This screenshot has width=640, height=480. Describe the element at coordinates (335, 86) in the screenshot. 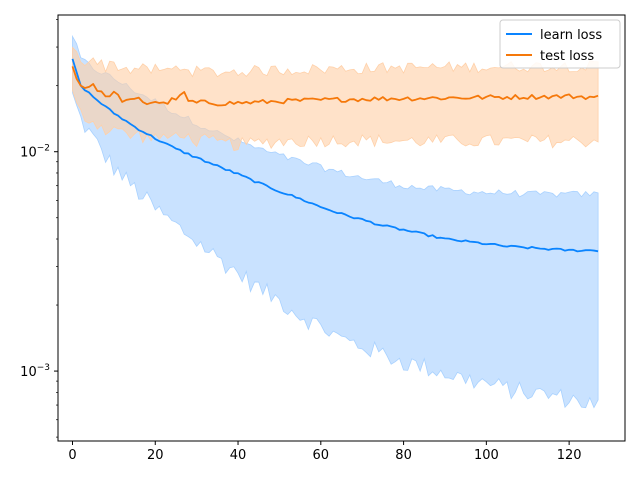

I see `test-loss-line` at that location.